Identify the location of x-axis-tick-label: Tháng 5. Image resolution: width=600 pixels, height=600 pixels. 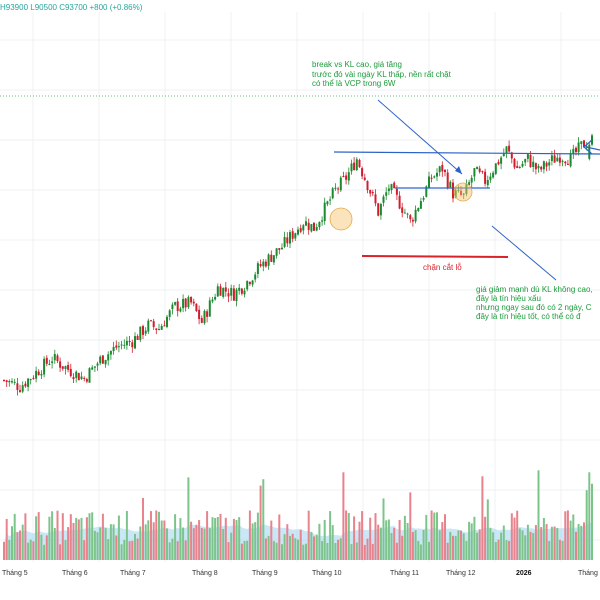
(15, 573).